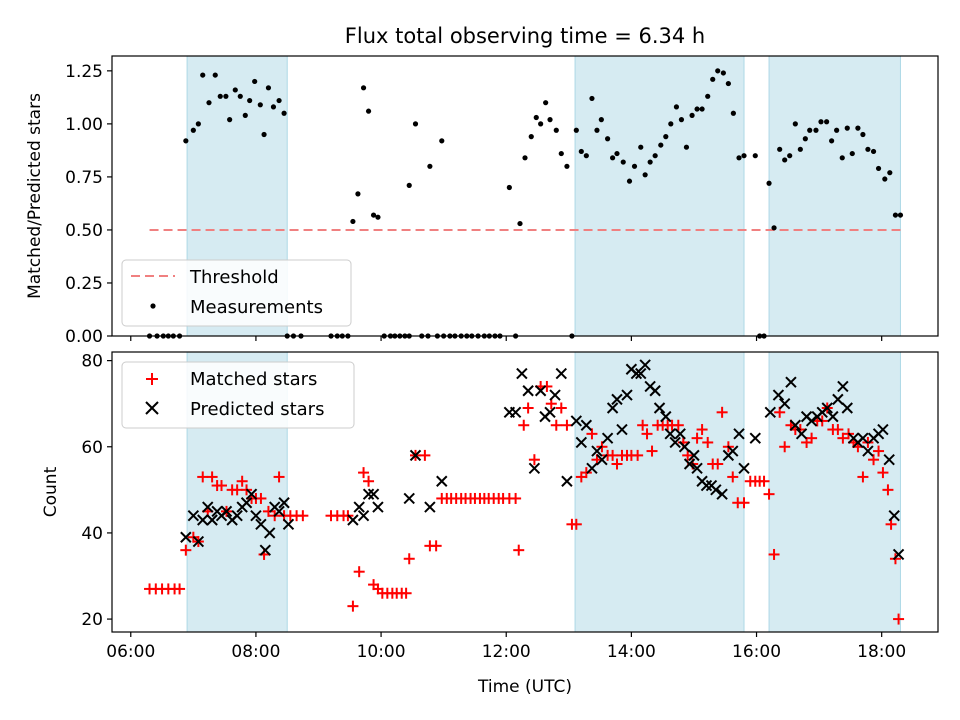 Image resolution: width=960 pixels, height=720 pixels. What do you see at coordinates (256, 307) in the screenshot?
I see `legend-label-measurements: Measurements` at bounding box center [256, 307].